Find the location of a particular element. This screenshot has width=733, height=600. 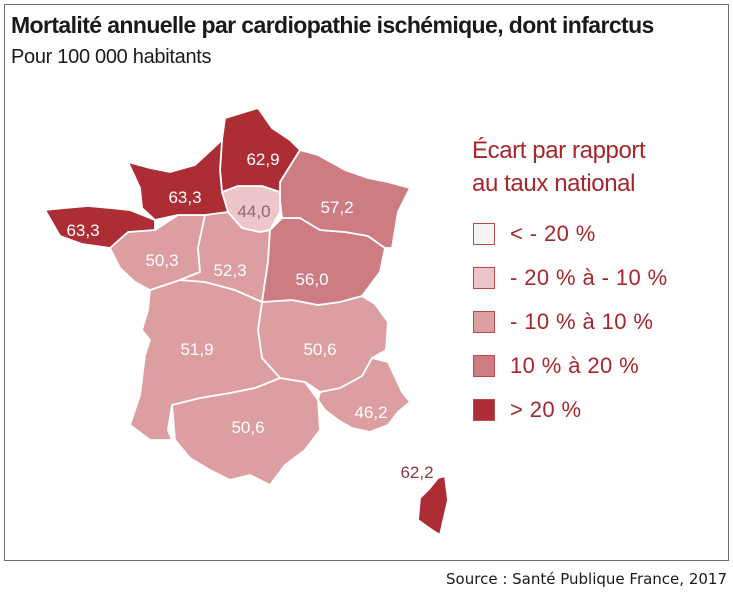

legend-title-line-1: Écart par rapport is located at coordinates (559, 150).